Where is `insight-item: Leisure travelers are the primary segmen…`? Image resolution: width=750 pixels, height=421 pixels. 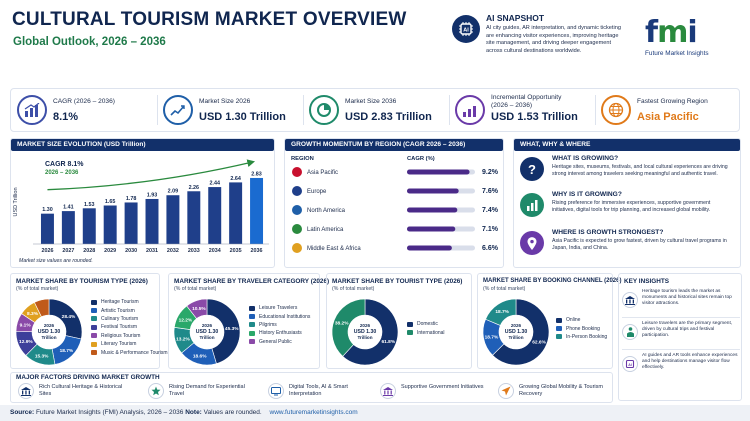
insight-item: Leisure travelers are the primary segmen… is located at coordinates (681, 335).